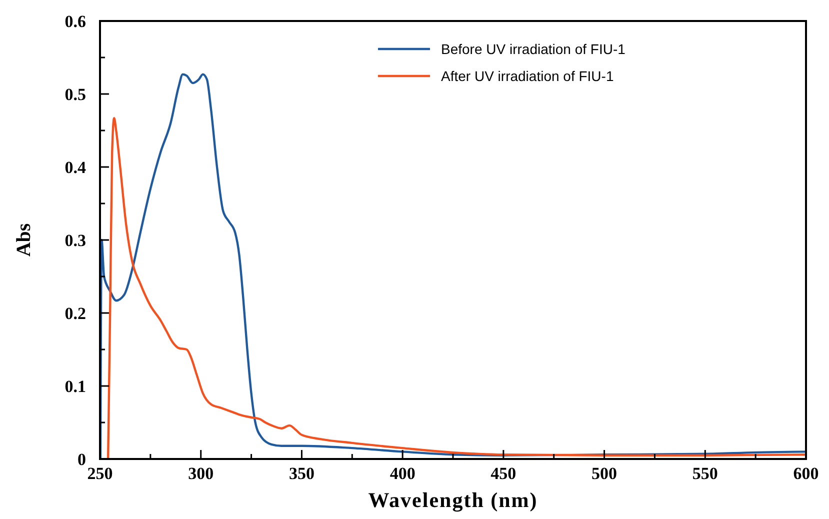 The width and height of the screenshot is (829, 519). I want to click on y-tick-label: 0, so click(82, 459).